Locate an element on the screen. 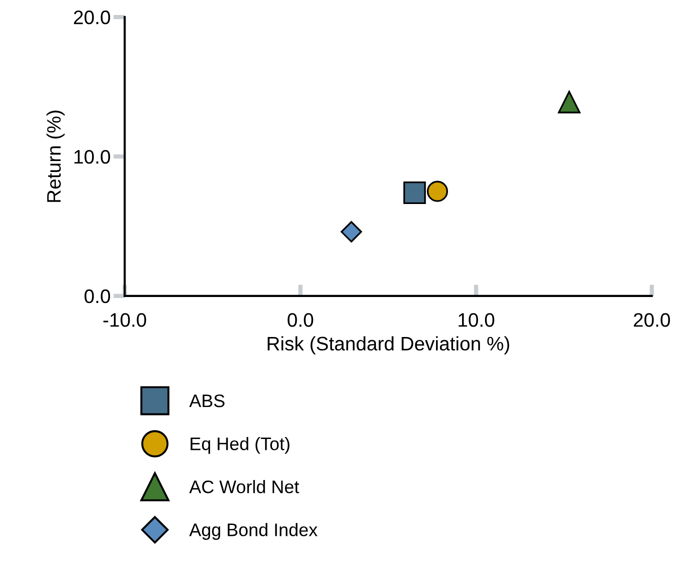 Image resolution: width=689 pixels, height=568 pixels. legend-label: Agg Bond Index is located at coordinates (253, 531).